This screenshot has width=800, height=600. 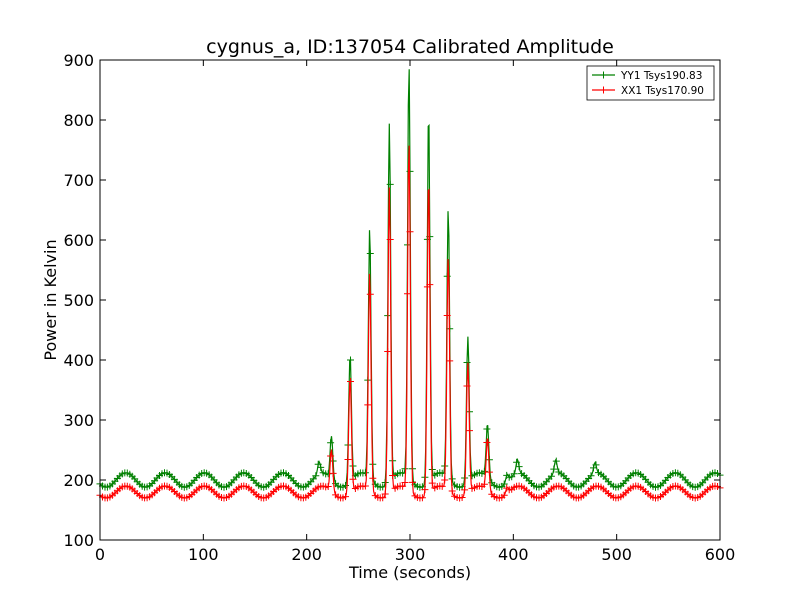 What do you see at coordinates (50, 299) in the screenshot?
I see `y-axis-label: Power in Kelvin` at bounding box center [50, 299].